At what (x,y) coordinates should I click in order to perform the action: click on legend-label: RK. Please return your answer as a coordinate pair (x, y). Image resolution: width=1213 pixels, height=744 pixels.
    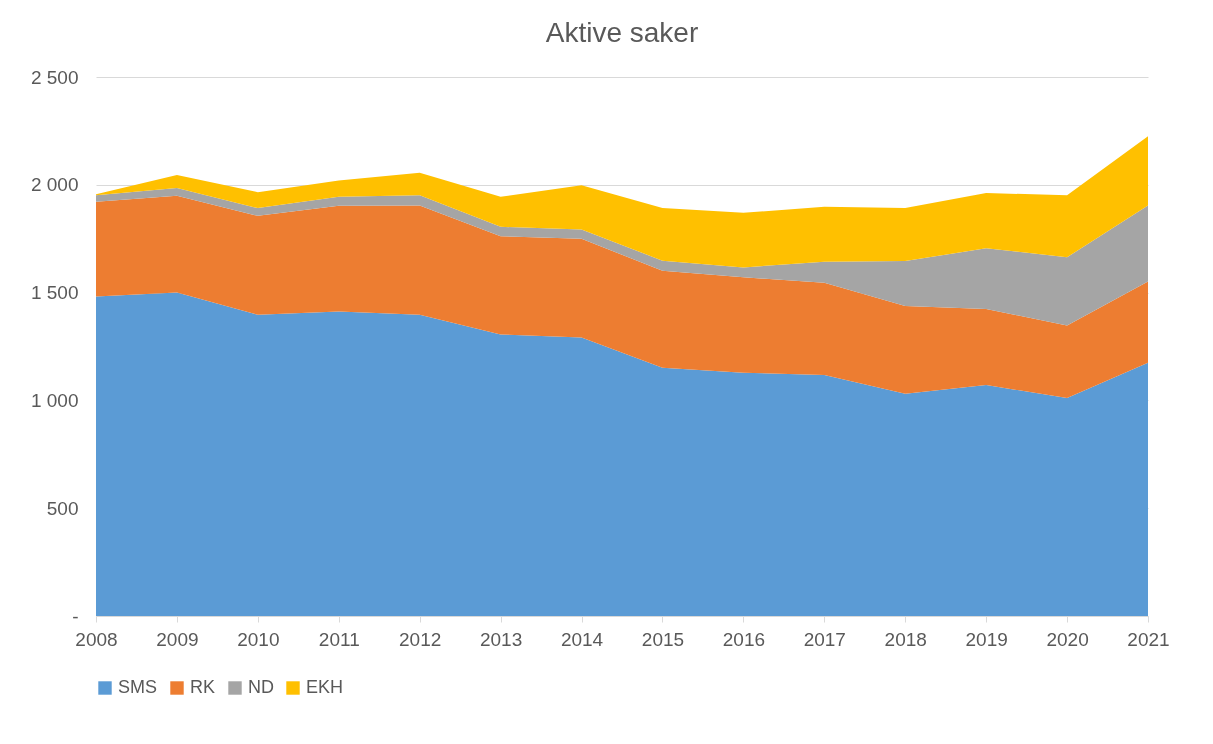
    Looking at the image, I should click on (203, 687).